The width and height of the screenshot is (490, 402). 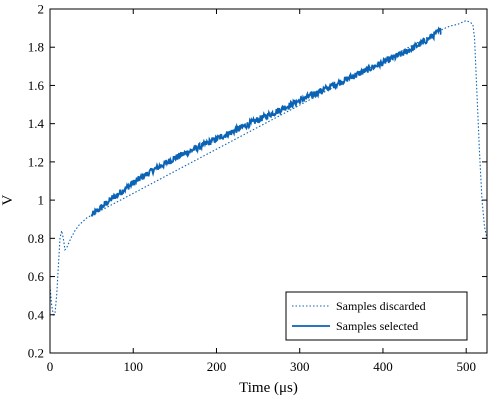 What do you see at coordinates (41, 9) in the screenshot?
I see `y-tick-label-2: 2` at bounding box center [41, 9].